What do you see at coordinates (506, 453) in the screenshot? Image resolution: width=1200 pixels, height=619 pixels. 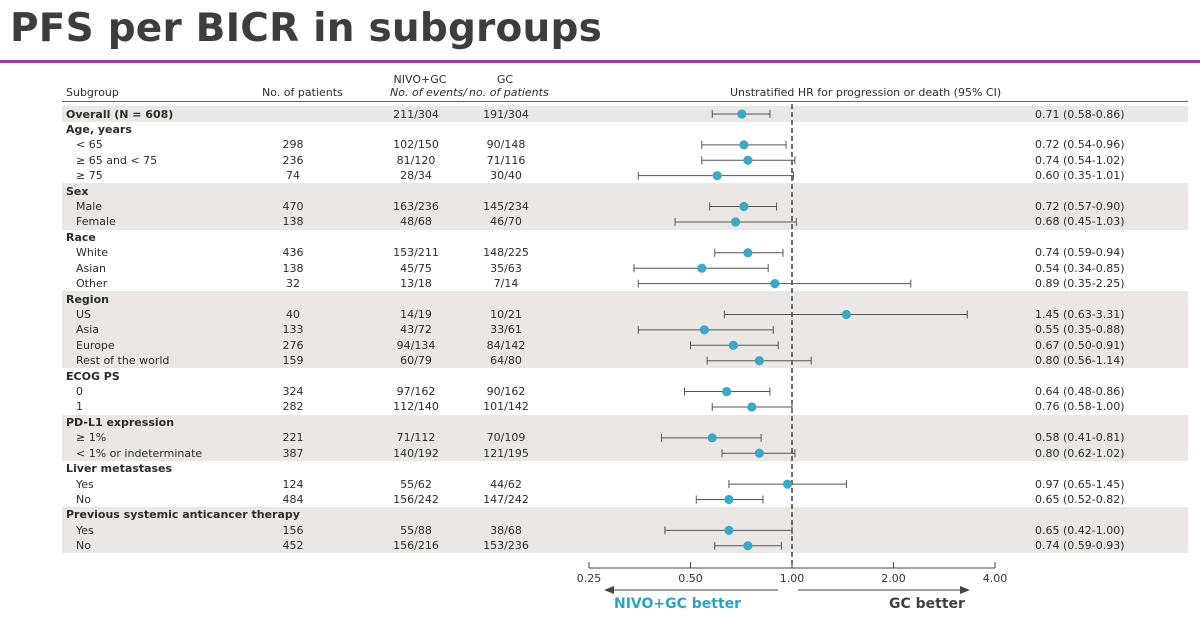 I see `gc-events: 121/195` at bounding box center [506, 453].